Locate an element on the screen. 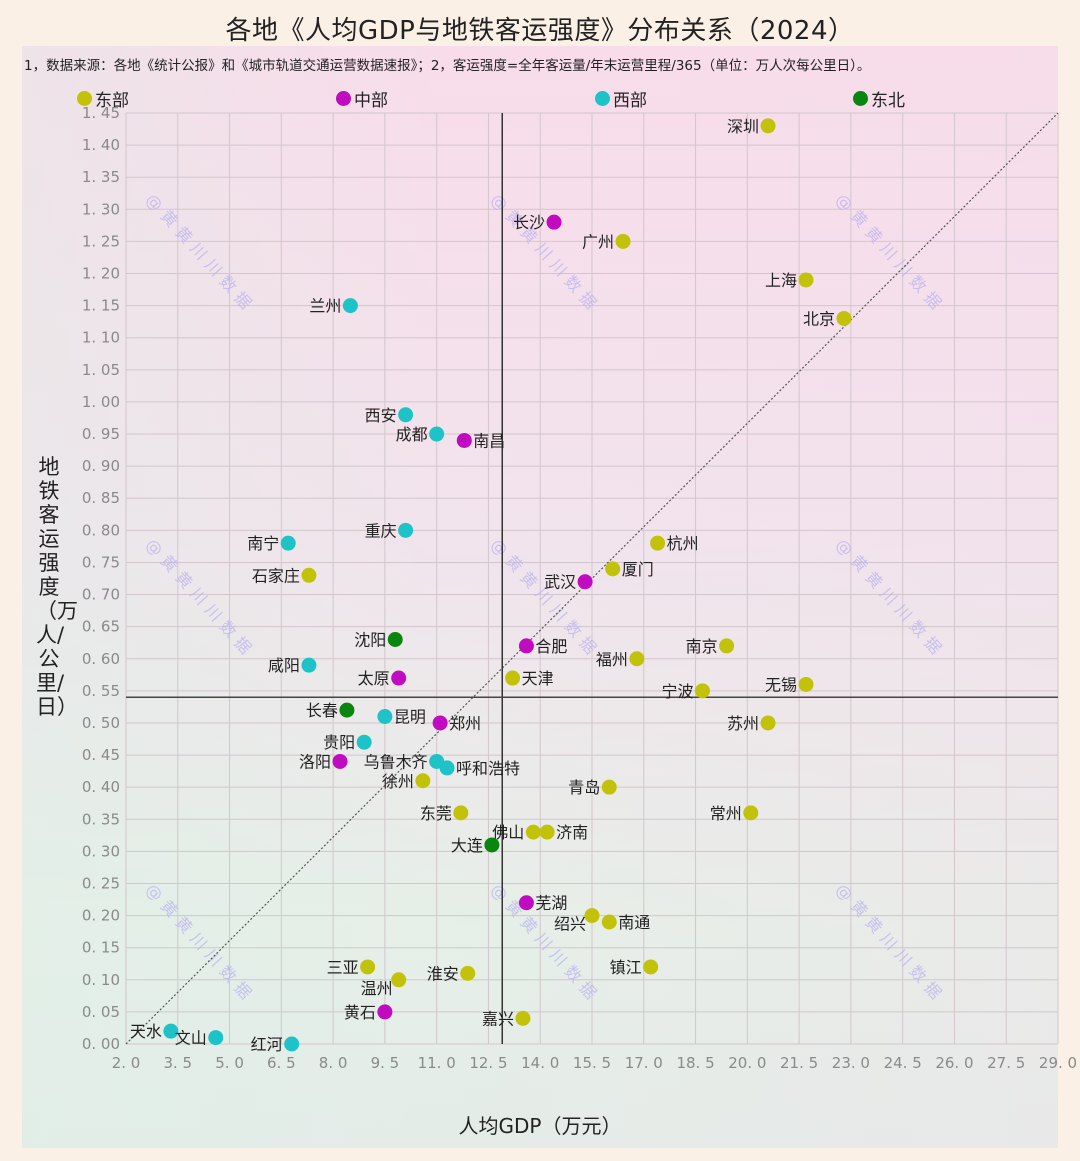 This screenshot has height=1161, width=1080. y-tick-label: 1. 00 is located at coordinates (101, 402).